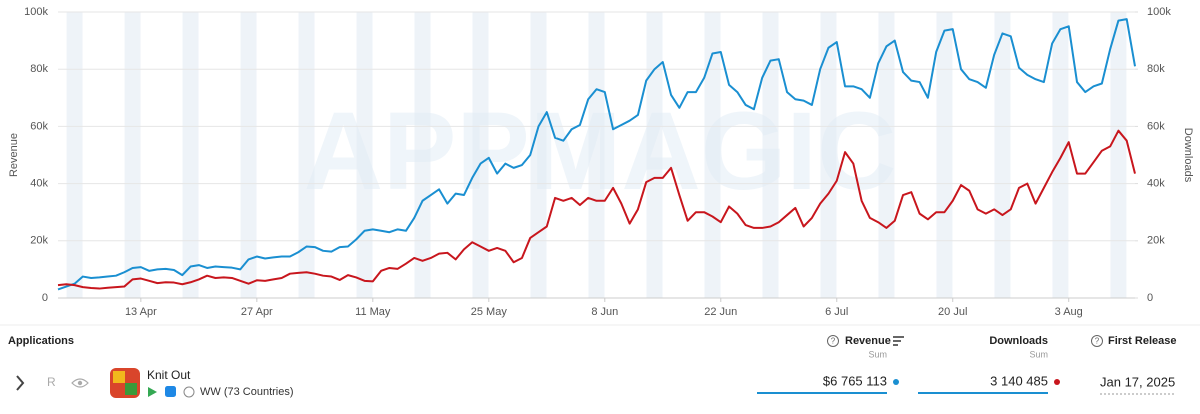 The image size is (1200, 414). What do you see at coordinates (604, 312) in the screenshot?
I see `x-tick-label: 8 Jun` at bounding box center [604, 312].